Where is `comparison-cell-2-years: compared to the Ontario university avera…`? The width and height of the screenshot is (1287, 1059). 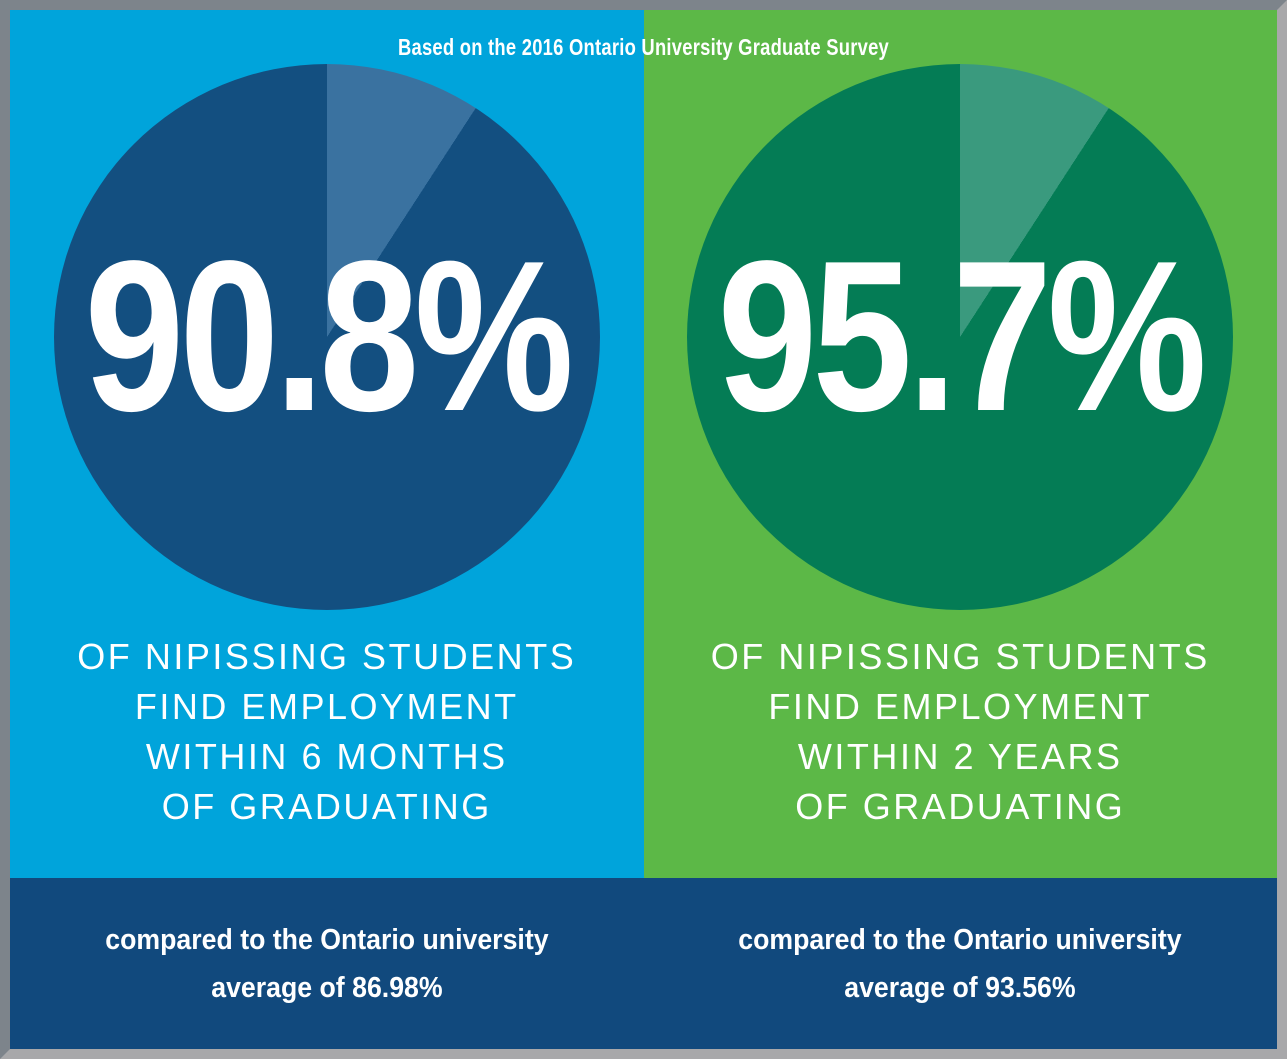 comparison-cell-2-years: compared to the Ontario university avera… is located at coordinates (961, 963).